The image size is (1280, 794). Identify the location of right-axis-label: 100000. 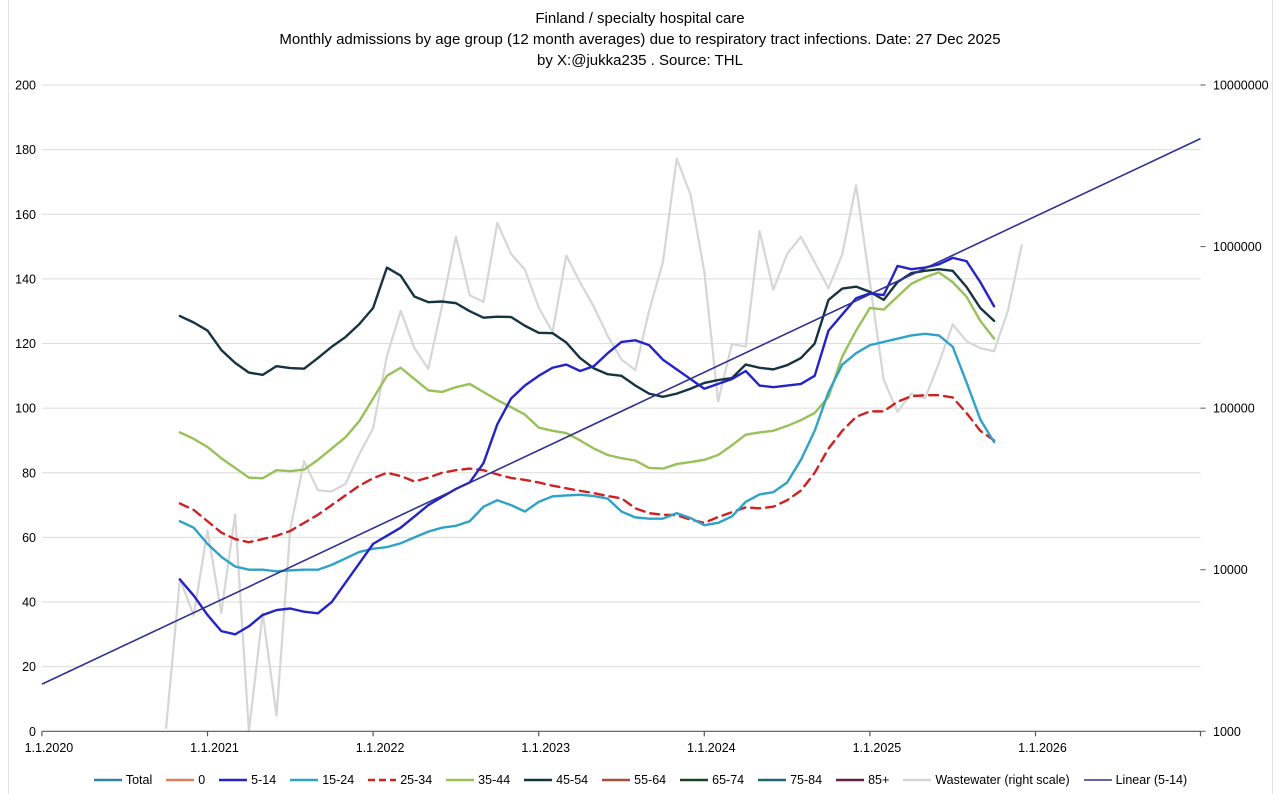
(1234, 409).